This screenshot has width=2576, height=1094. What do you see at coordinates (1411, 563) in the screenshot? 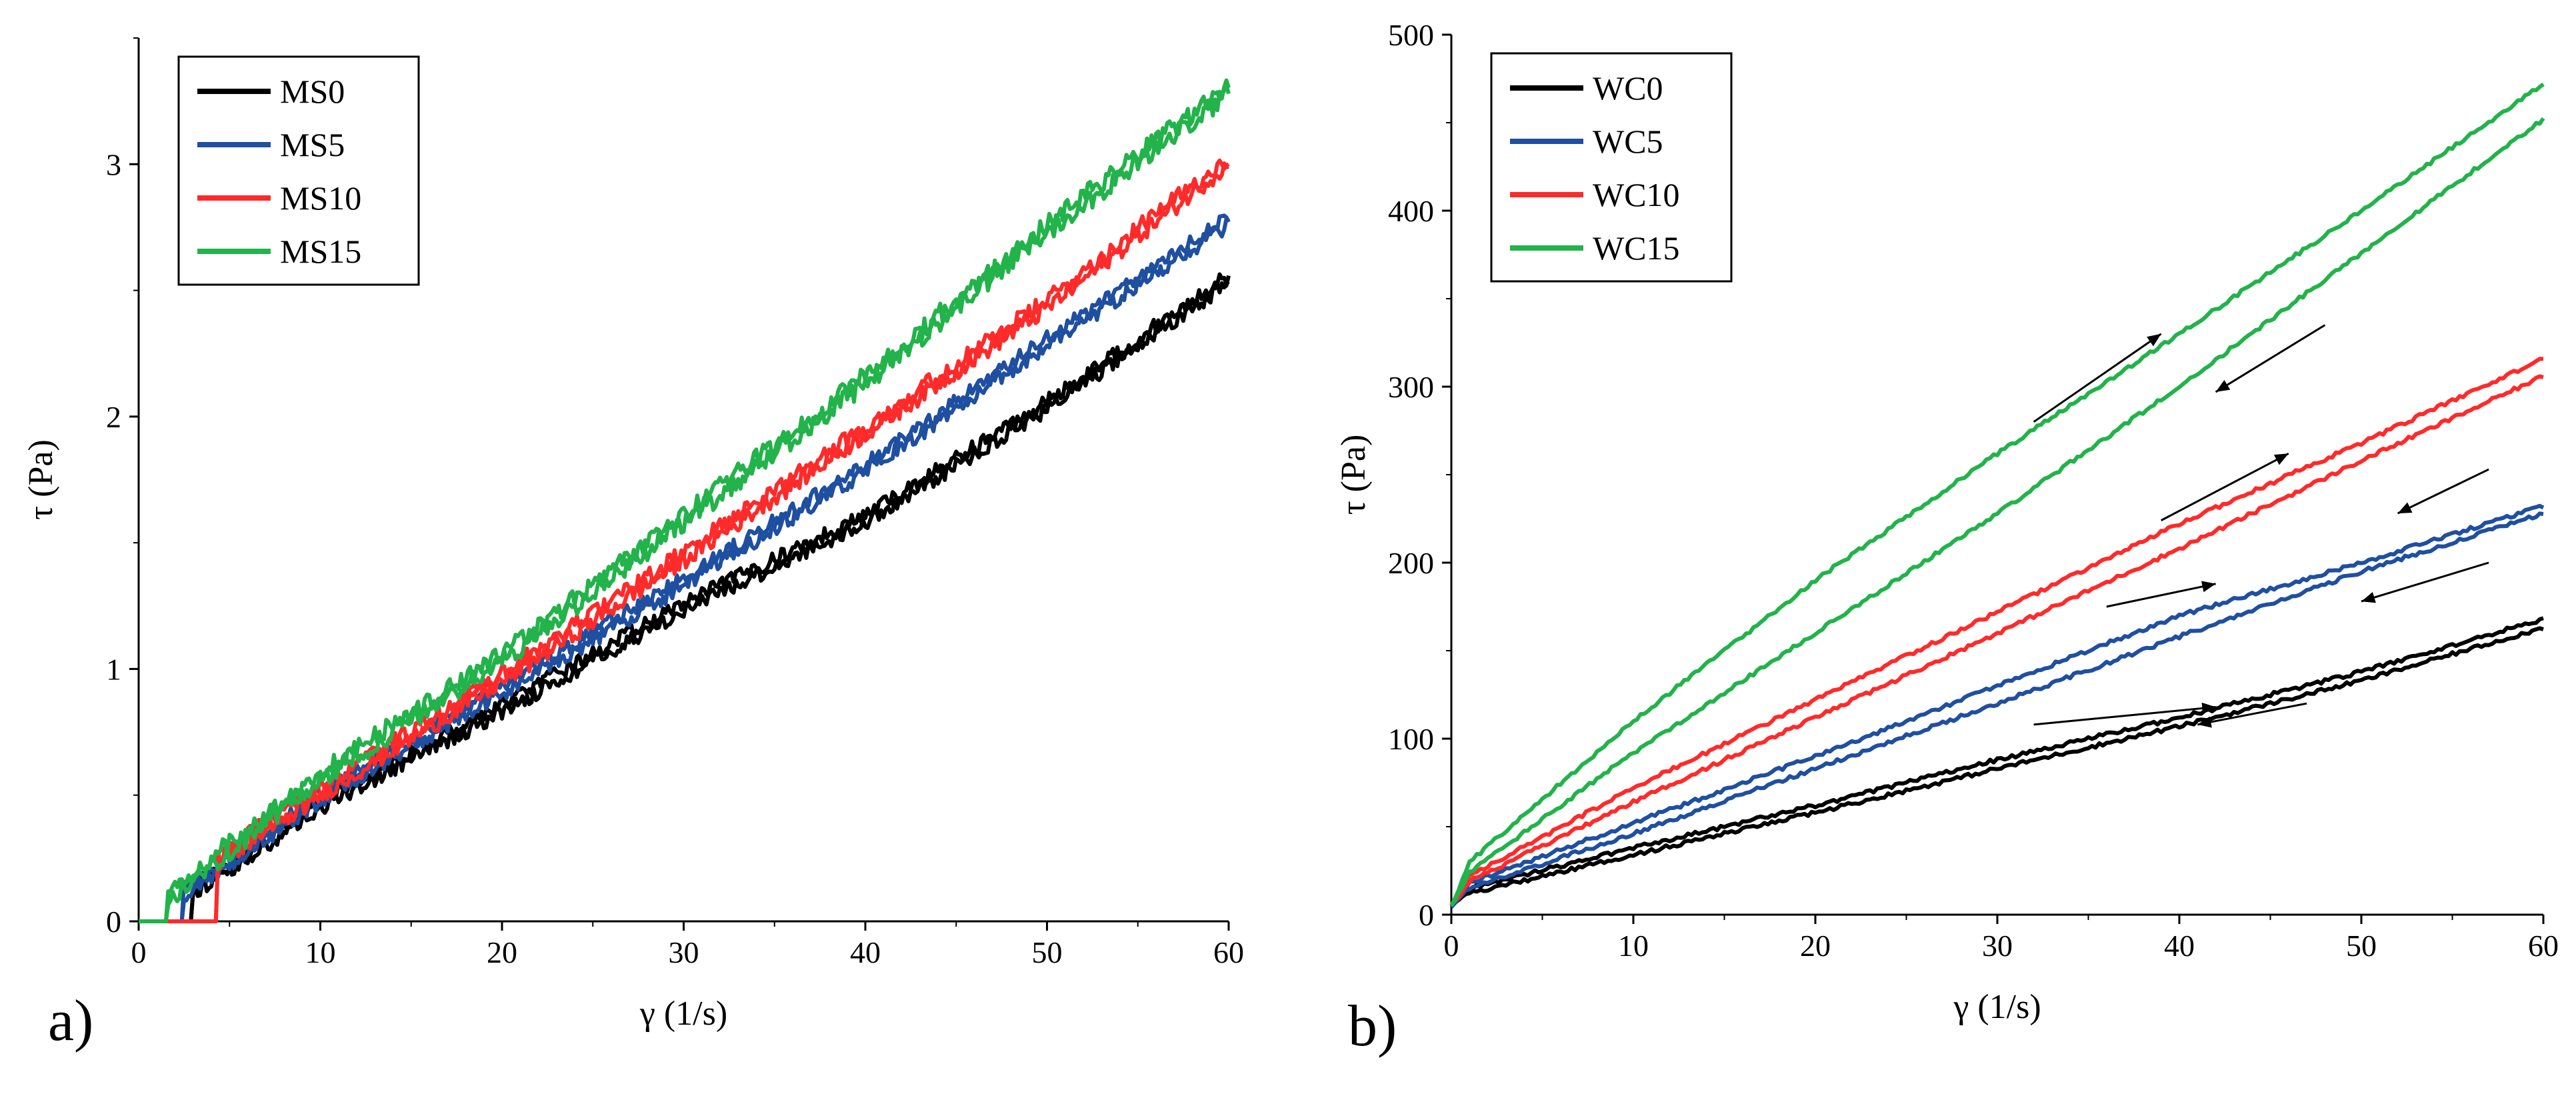
I see `y-tick-label: 200` at bounding box center [1411, 563].